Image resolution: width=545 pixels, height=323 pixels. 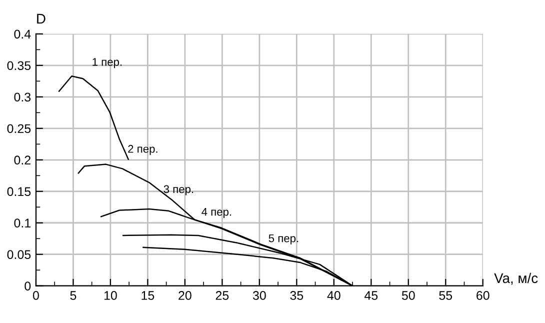 What do you see at coordinates (148, 295) in the screenshot?
I see `x-tick-label: 15` at bounding box center [148, 295].